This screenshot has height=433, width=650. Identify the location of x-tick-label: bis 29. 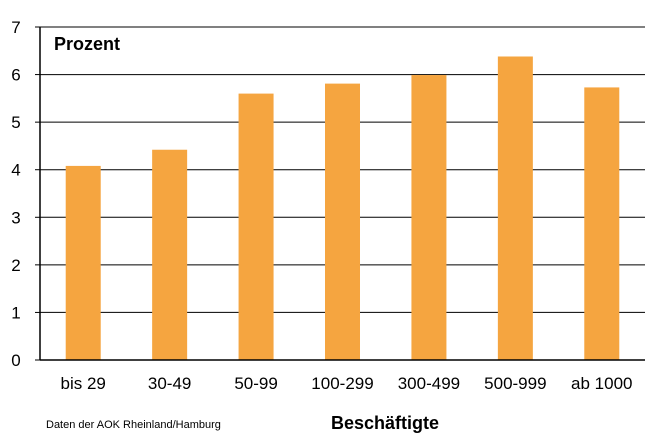
(83, 383).